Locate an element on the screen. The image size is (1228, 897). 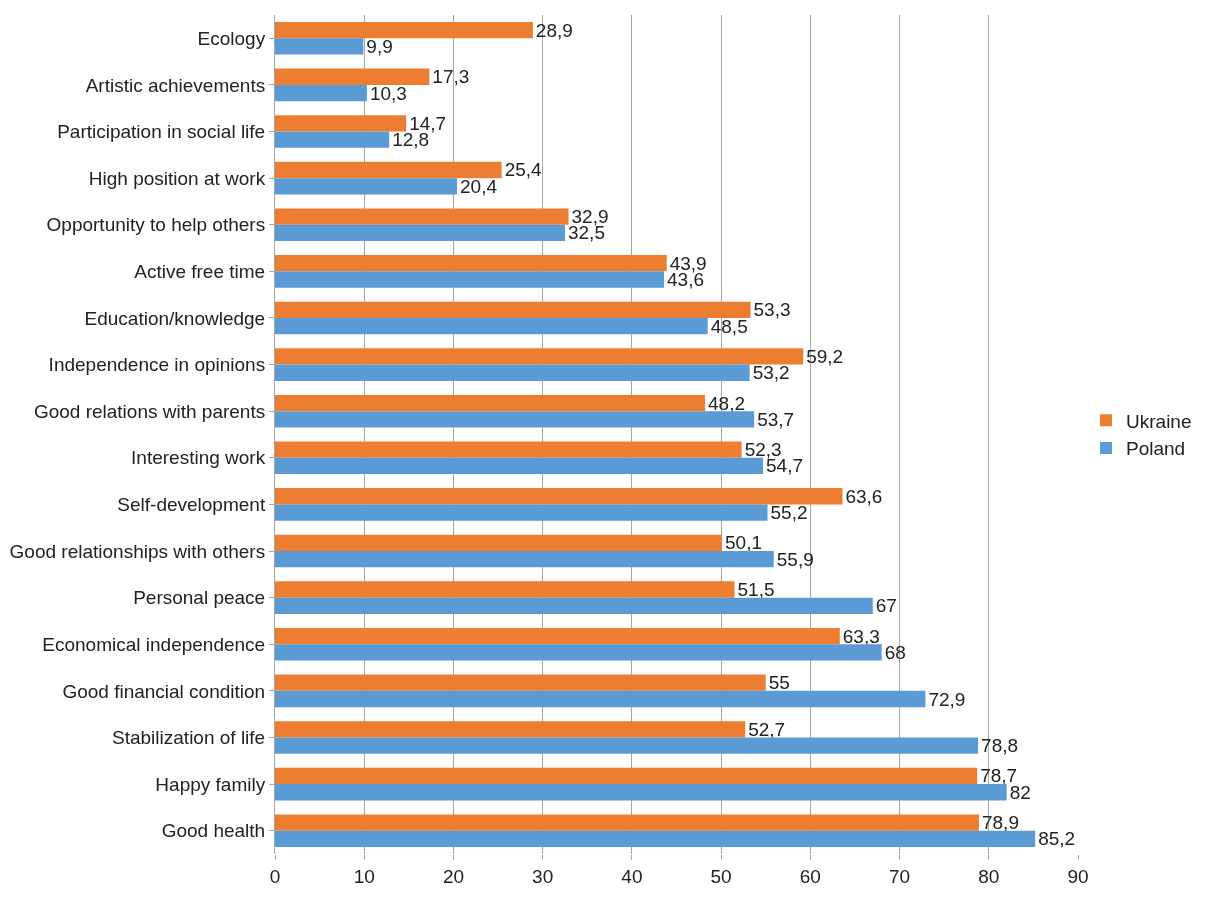
y-tick-label: Opportunity to help others is located at coordinates (156, 225).